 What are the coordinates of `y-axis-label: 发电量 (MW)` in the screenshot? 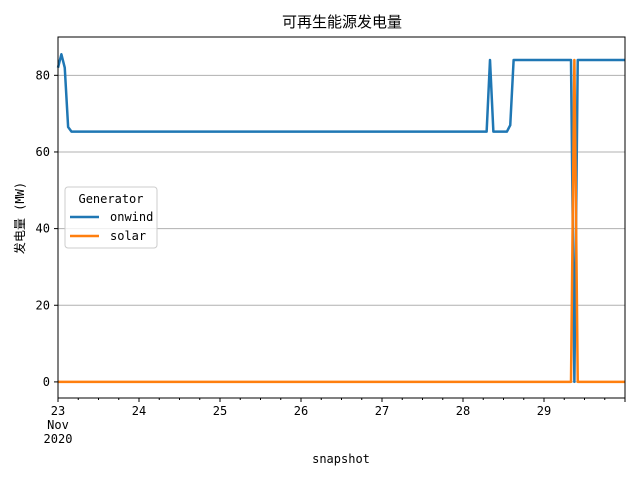 It's located at (19, 218).